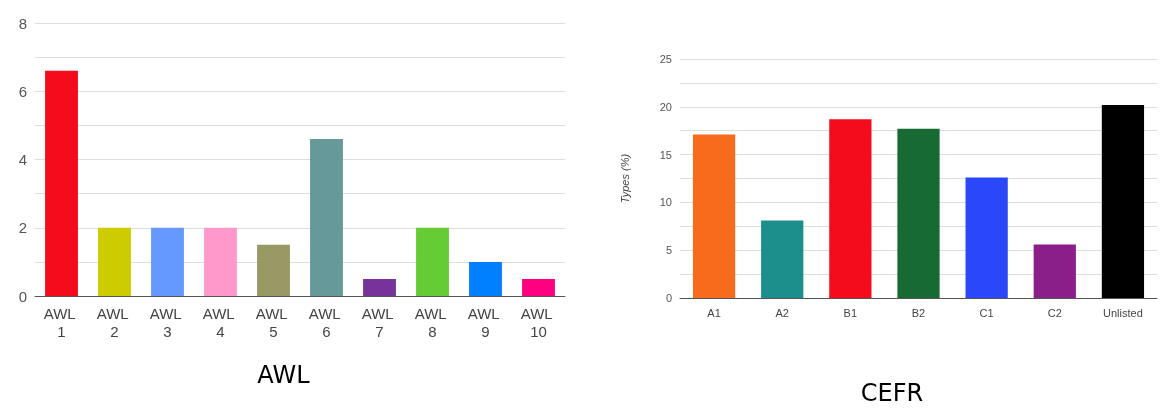 The width and height of the screenshot is (1161, 410). I want to click on y-tick-label: 2, so click(22, 228).